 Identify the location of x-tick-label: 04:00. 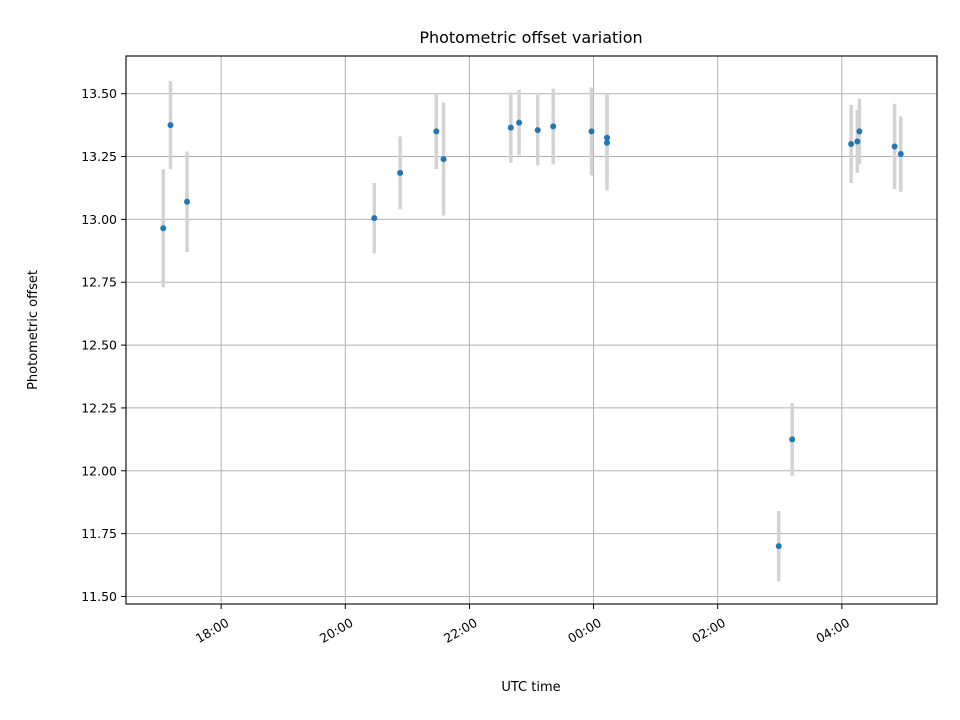
(832, 630).